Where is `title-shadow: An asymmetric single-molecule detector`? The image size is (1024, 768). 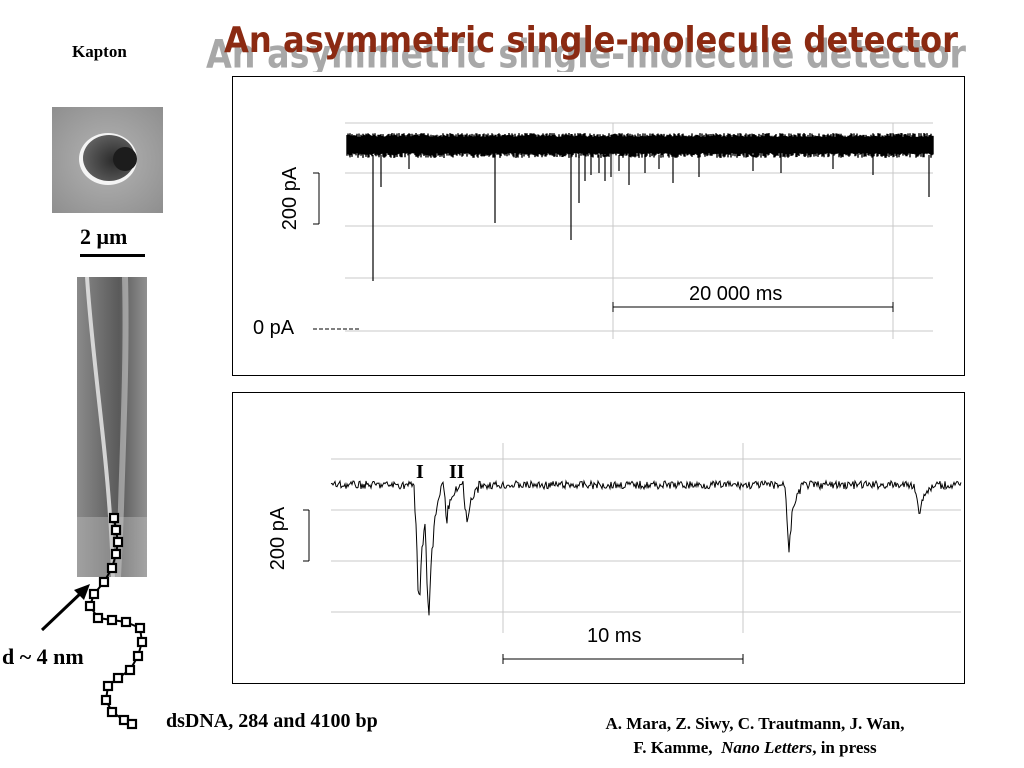
title-shadow: An asymmetric single-molecule detector is located at coordinates (586, 51).